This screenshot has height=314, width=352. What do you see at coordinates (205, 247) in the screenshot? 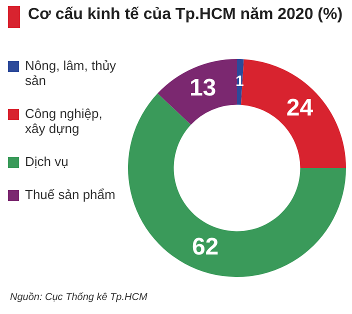
I see `data-label: 62` at bounding box center [205, 247].